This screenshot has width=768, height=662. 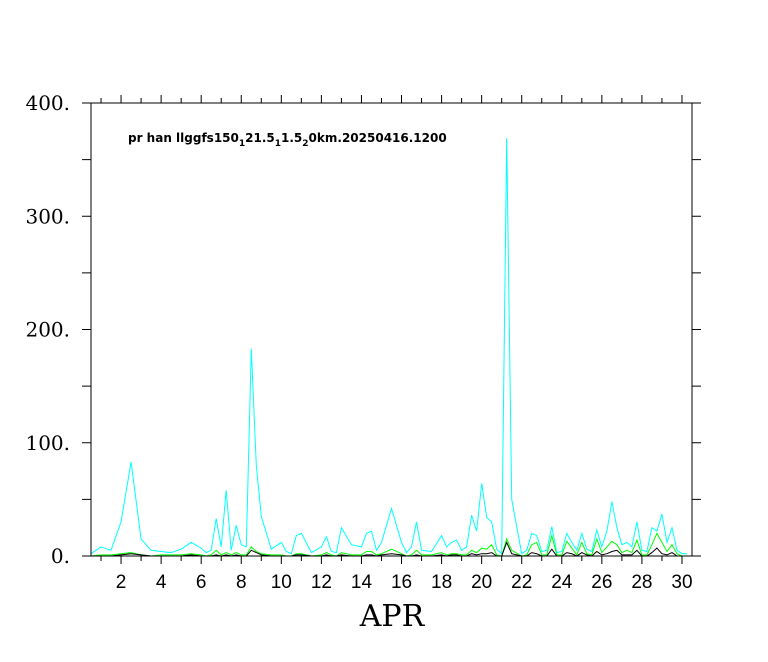 I want to click on x-tick-label: 28, so click(x=641, y=582).